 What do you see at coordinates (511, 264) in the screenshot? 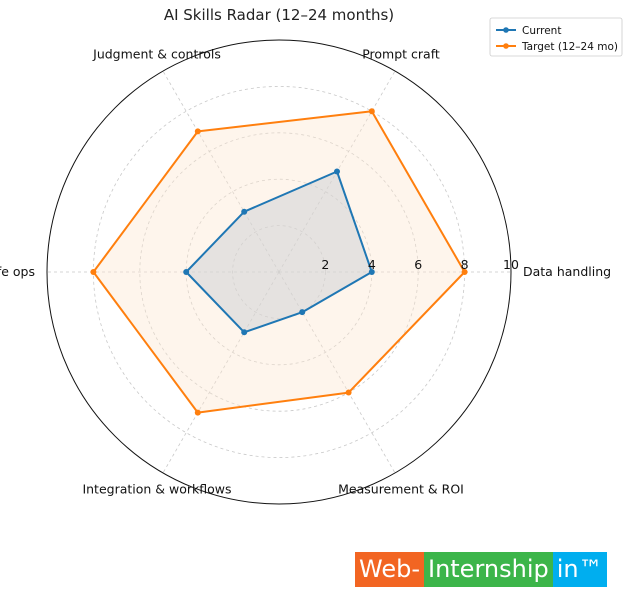
I see `radial-tick-10: 10` at bounding box center [511, 264].